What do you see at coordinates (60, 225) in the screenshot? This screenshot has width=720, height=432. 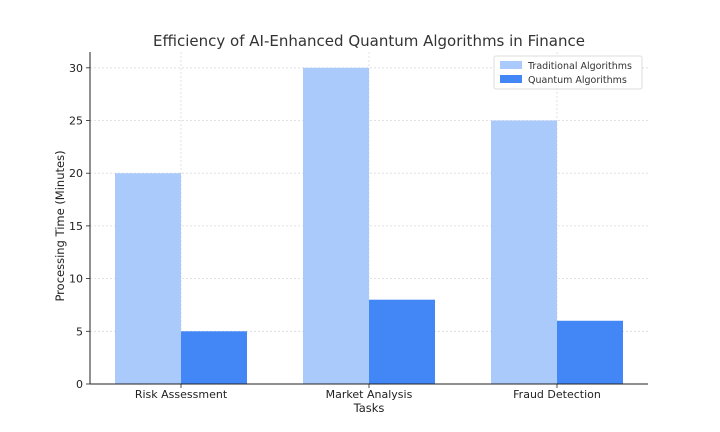 I see `y-axis-label: Processing Time (Minutes)` at bounding box center [60, 225].